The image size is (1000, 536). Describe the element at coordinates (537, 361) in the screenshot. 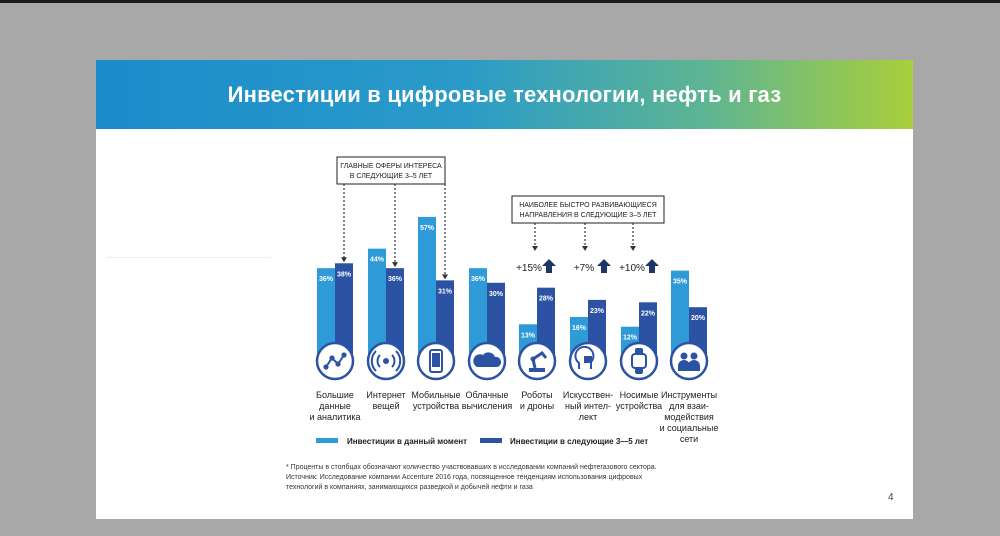

I see `robot-arm-icon` at that location.